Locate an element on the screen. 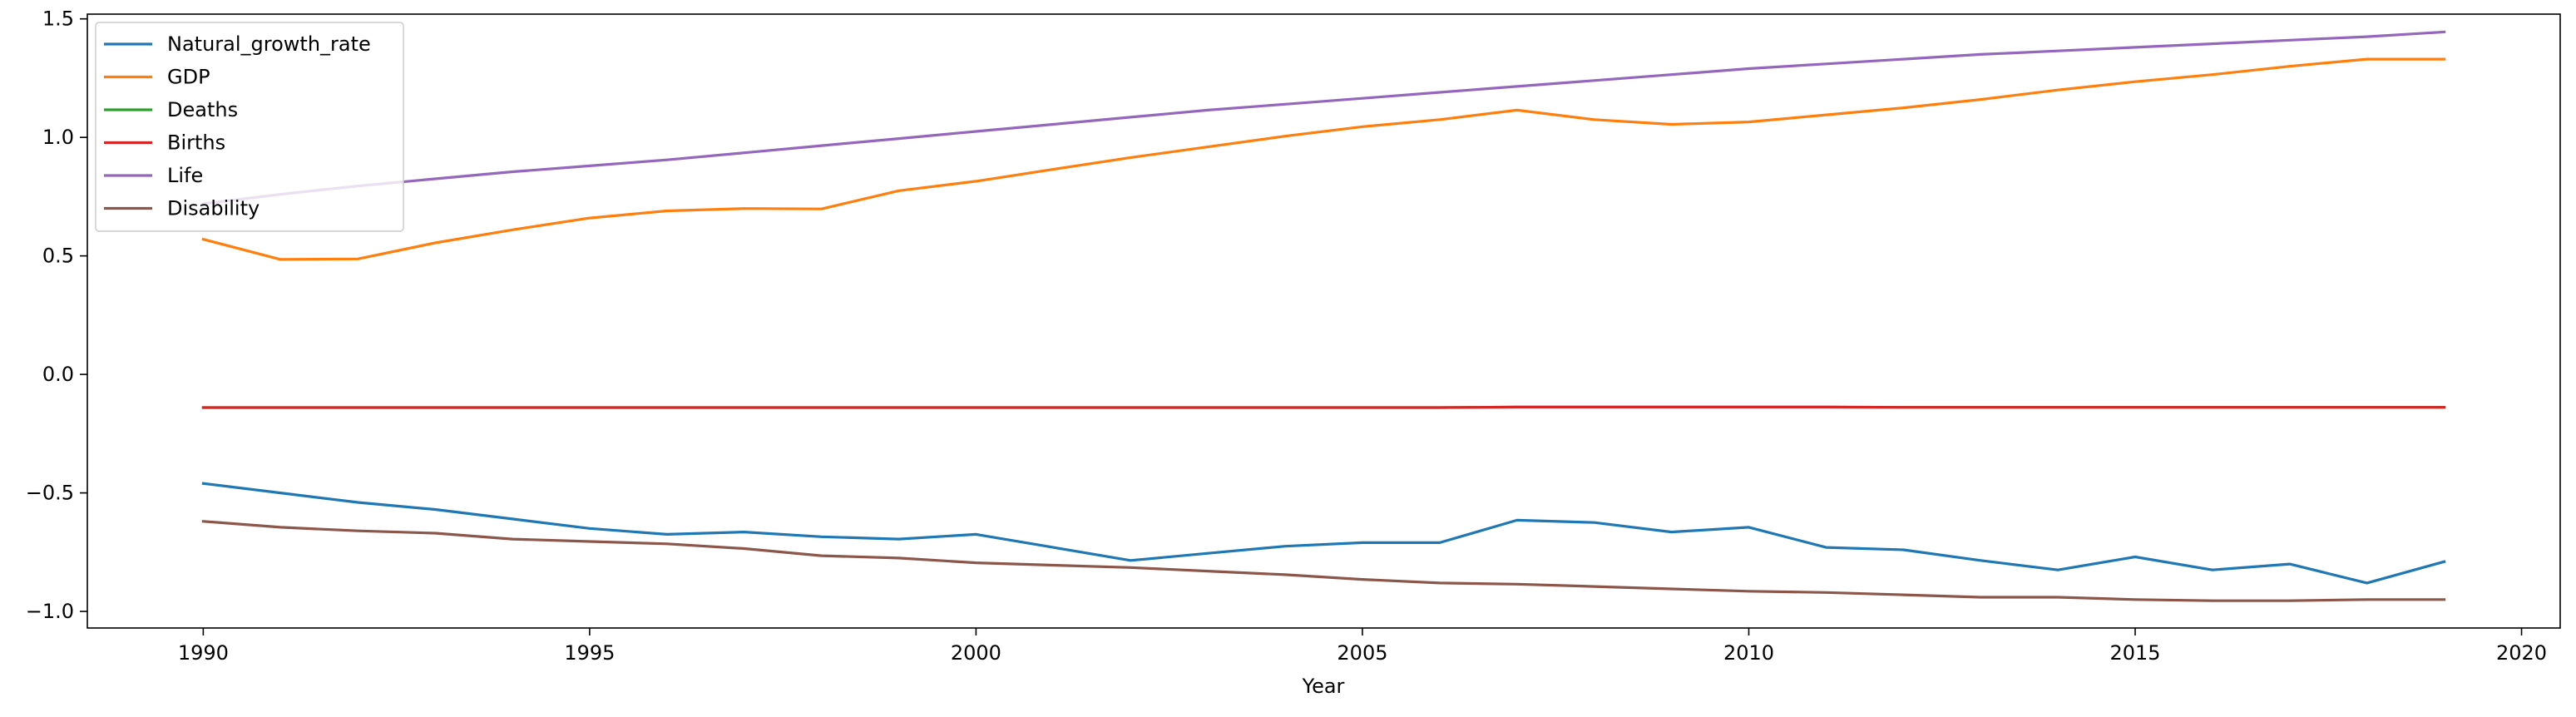  legend-label: Deaths is located at coordinates (202, 109).